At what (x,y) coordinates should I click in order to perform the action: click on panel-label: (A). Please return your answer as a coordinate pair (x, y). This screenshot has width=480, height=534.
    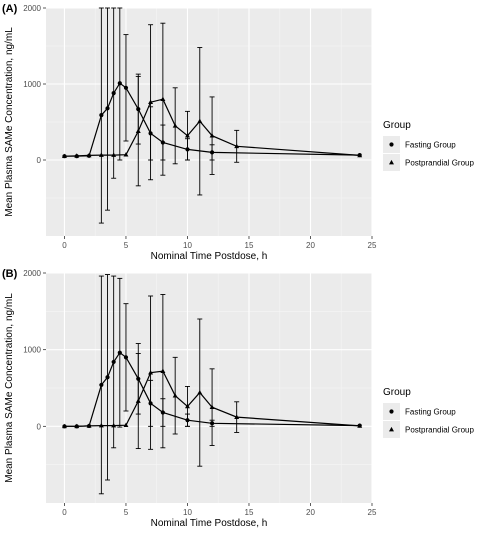
    Looking at the image, I should click on (10, 9).